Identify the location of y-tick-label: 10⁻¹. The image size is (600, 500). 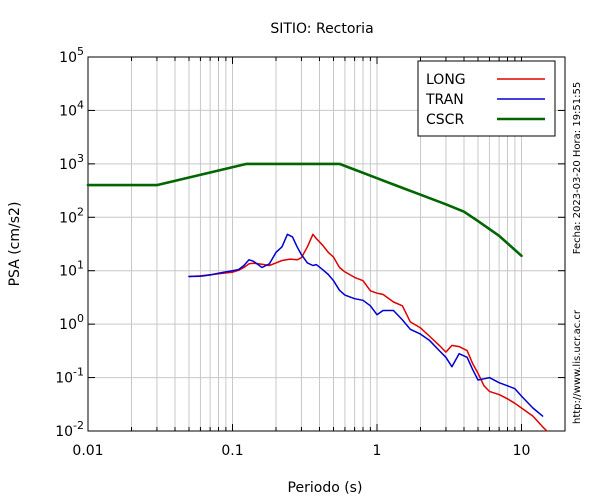
(69, 376).